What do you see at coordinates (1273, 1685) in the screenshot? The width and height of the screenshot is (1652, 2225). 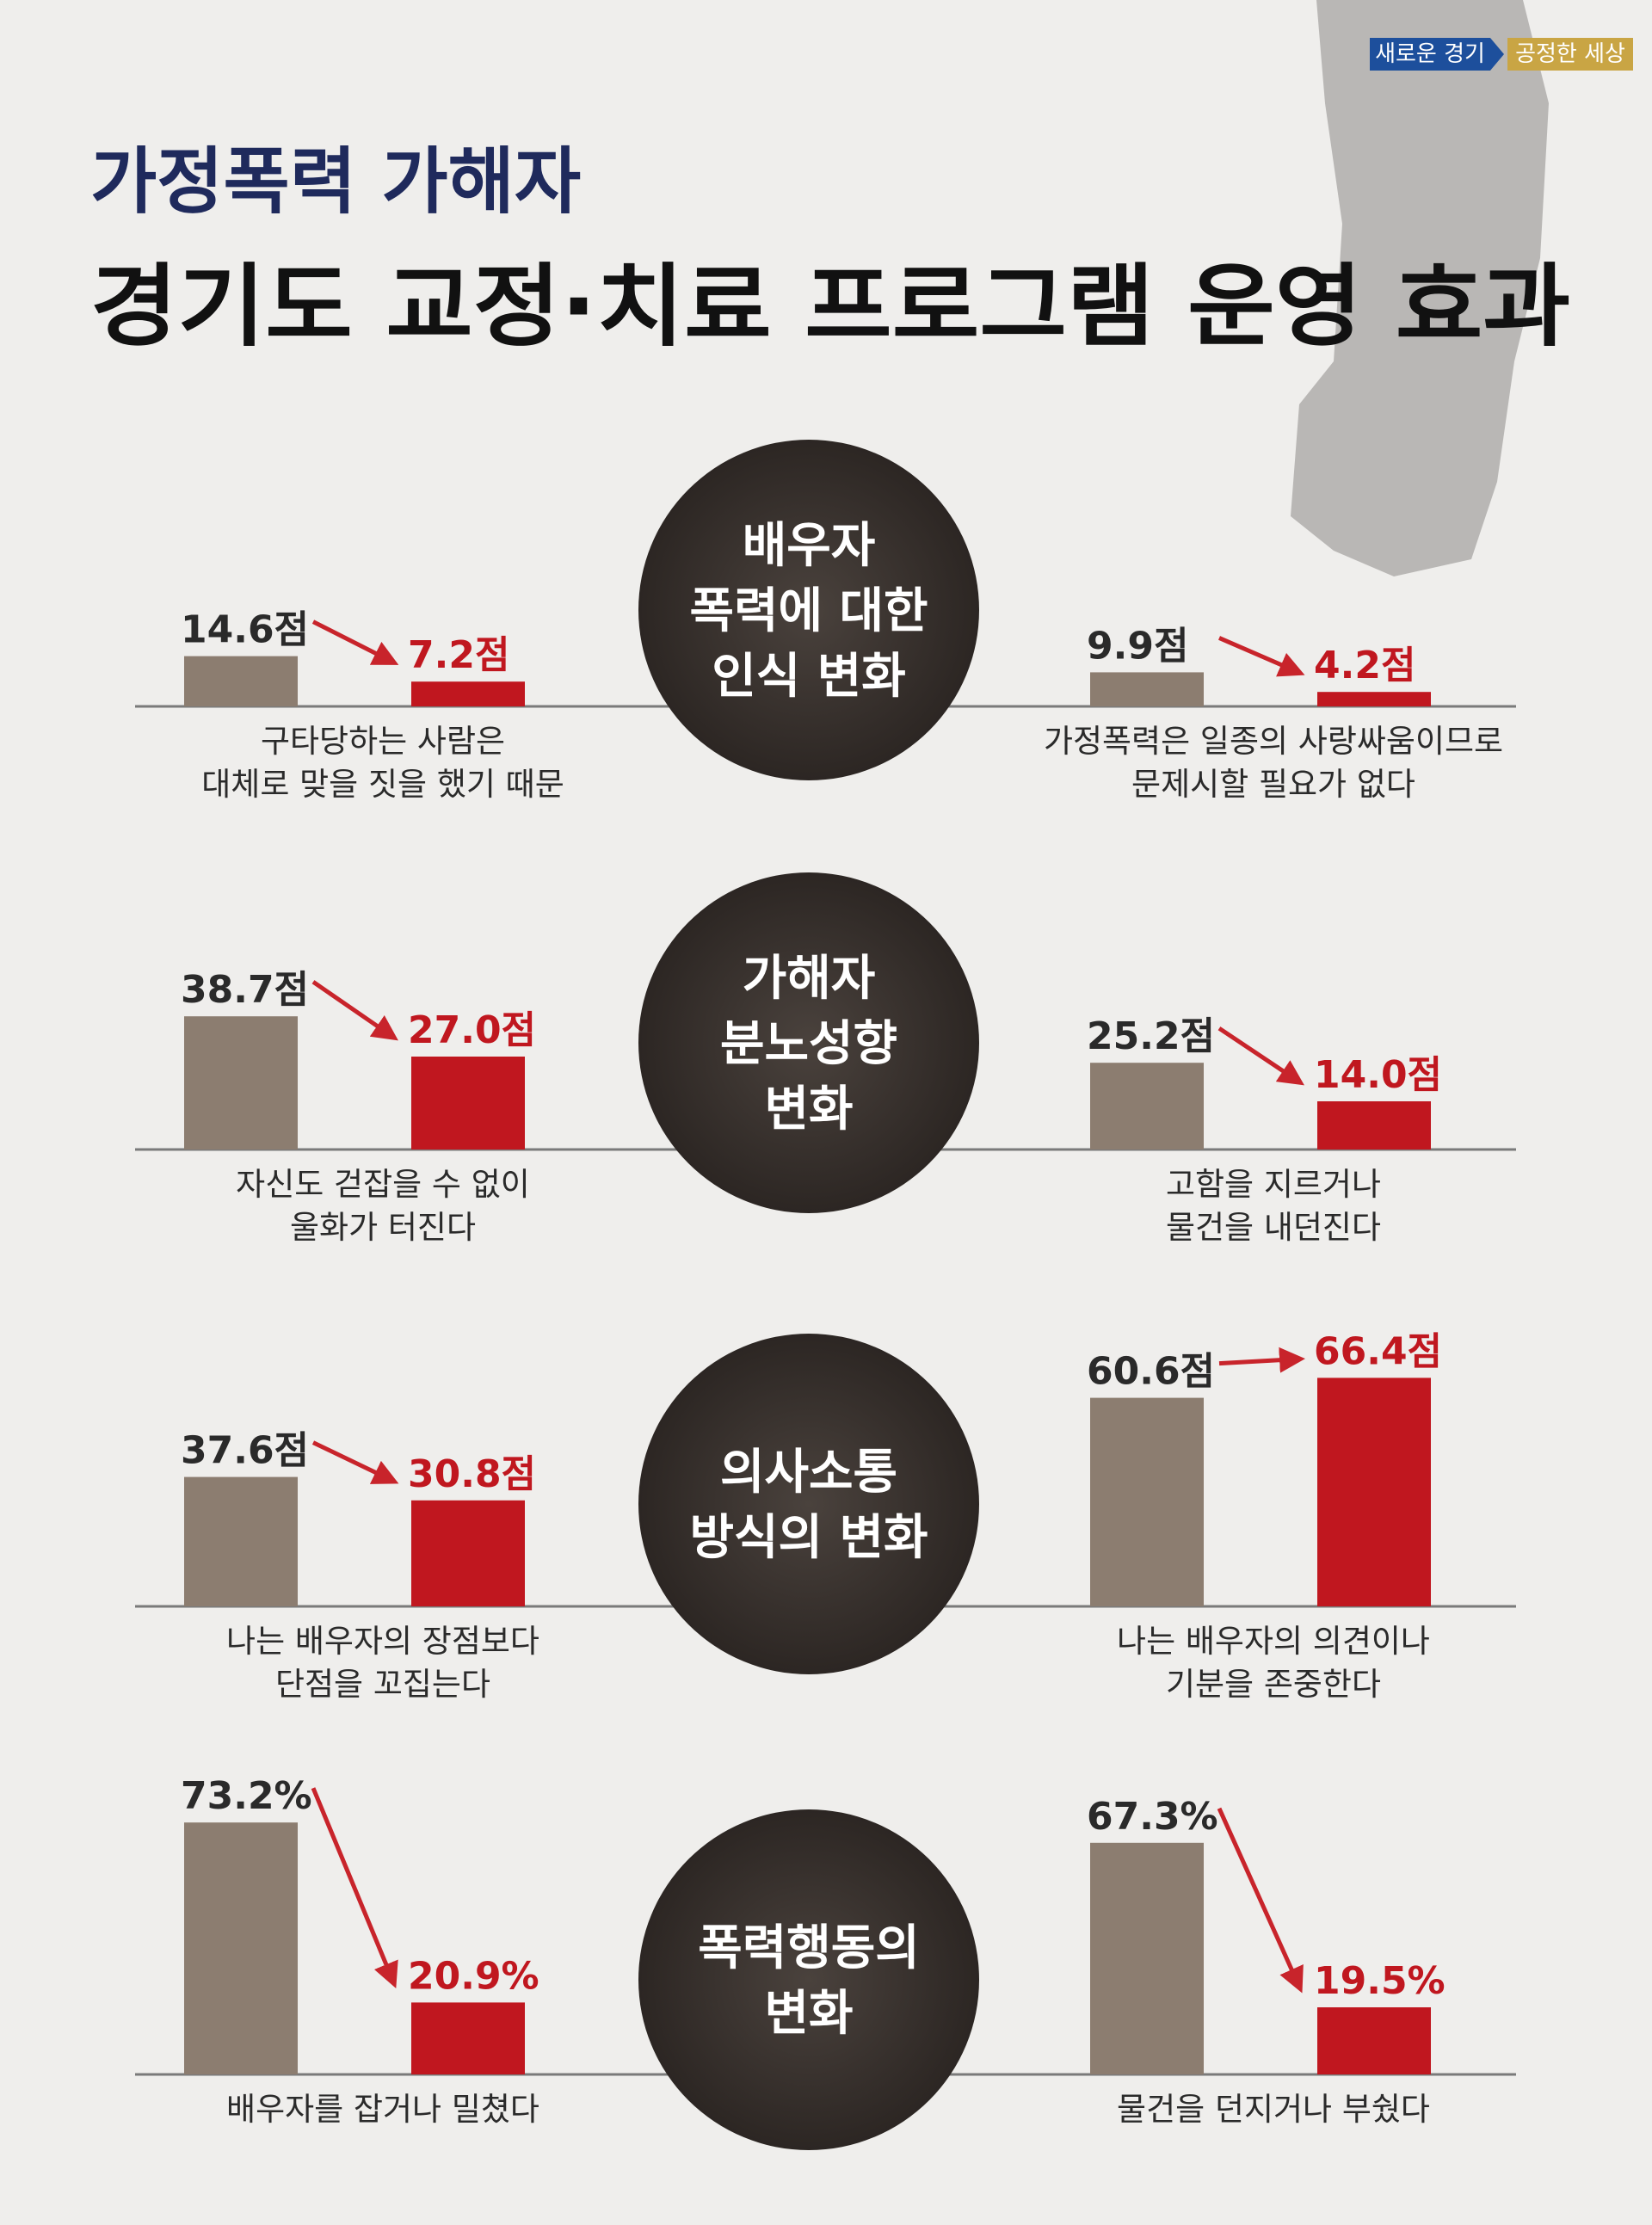 I see `caption: 기분을 존중한다` at bounding box center [1273, 1685].